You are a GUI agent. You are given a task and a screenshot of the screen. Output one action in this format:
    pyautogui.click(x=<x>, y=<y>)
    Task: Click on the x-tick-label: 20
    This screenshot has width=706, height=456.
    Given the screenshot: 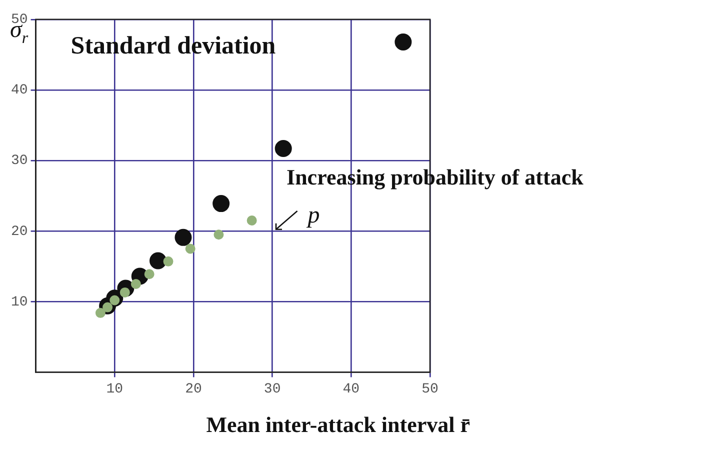 What is the action you would take?
    pyautogui.click(x=193, y=389)
    